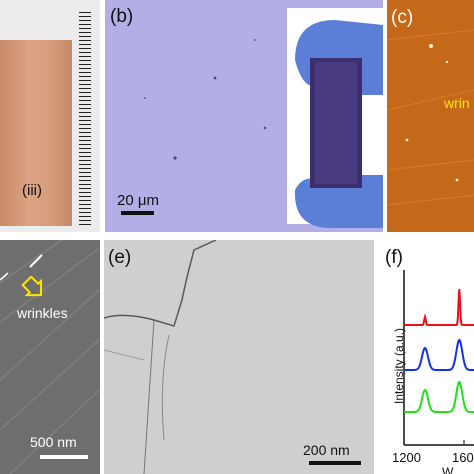  I want to click on panel-d: wrinkles 500 nm, so click(50, 357).